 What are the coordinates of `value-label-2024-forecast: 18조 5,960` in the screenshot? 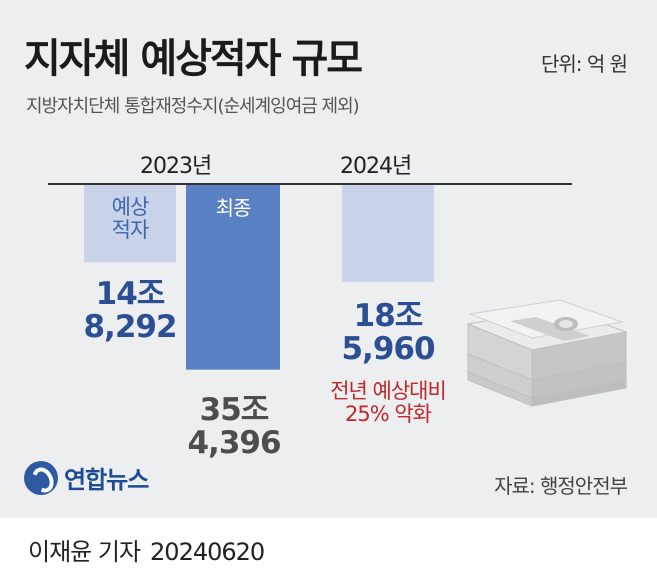 It's located at (388, 333).